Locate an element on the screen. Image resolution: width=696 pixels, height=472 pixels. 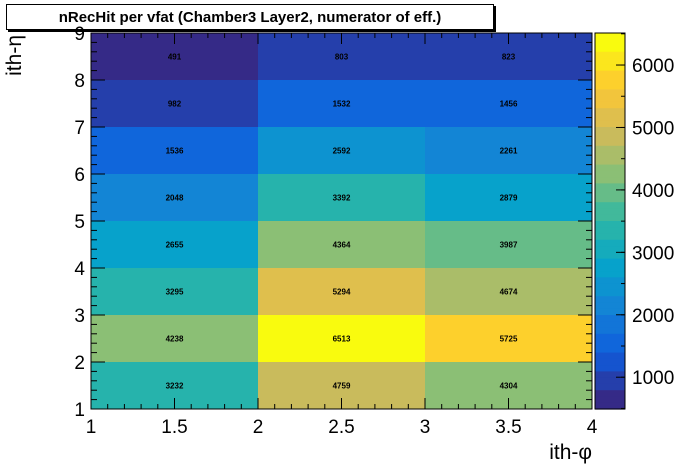
y-tick-label: 4 is located at coordinates (79, 269).